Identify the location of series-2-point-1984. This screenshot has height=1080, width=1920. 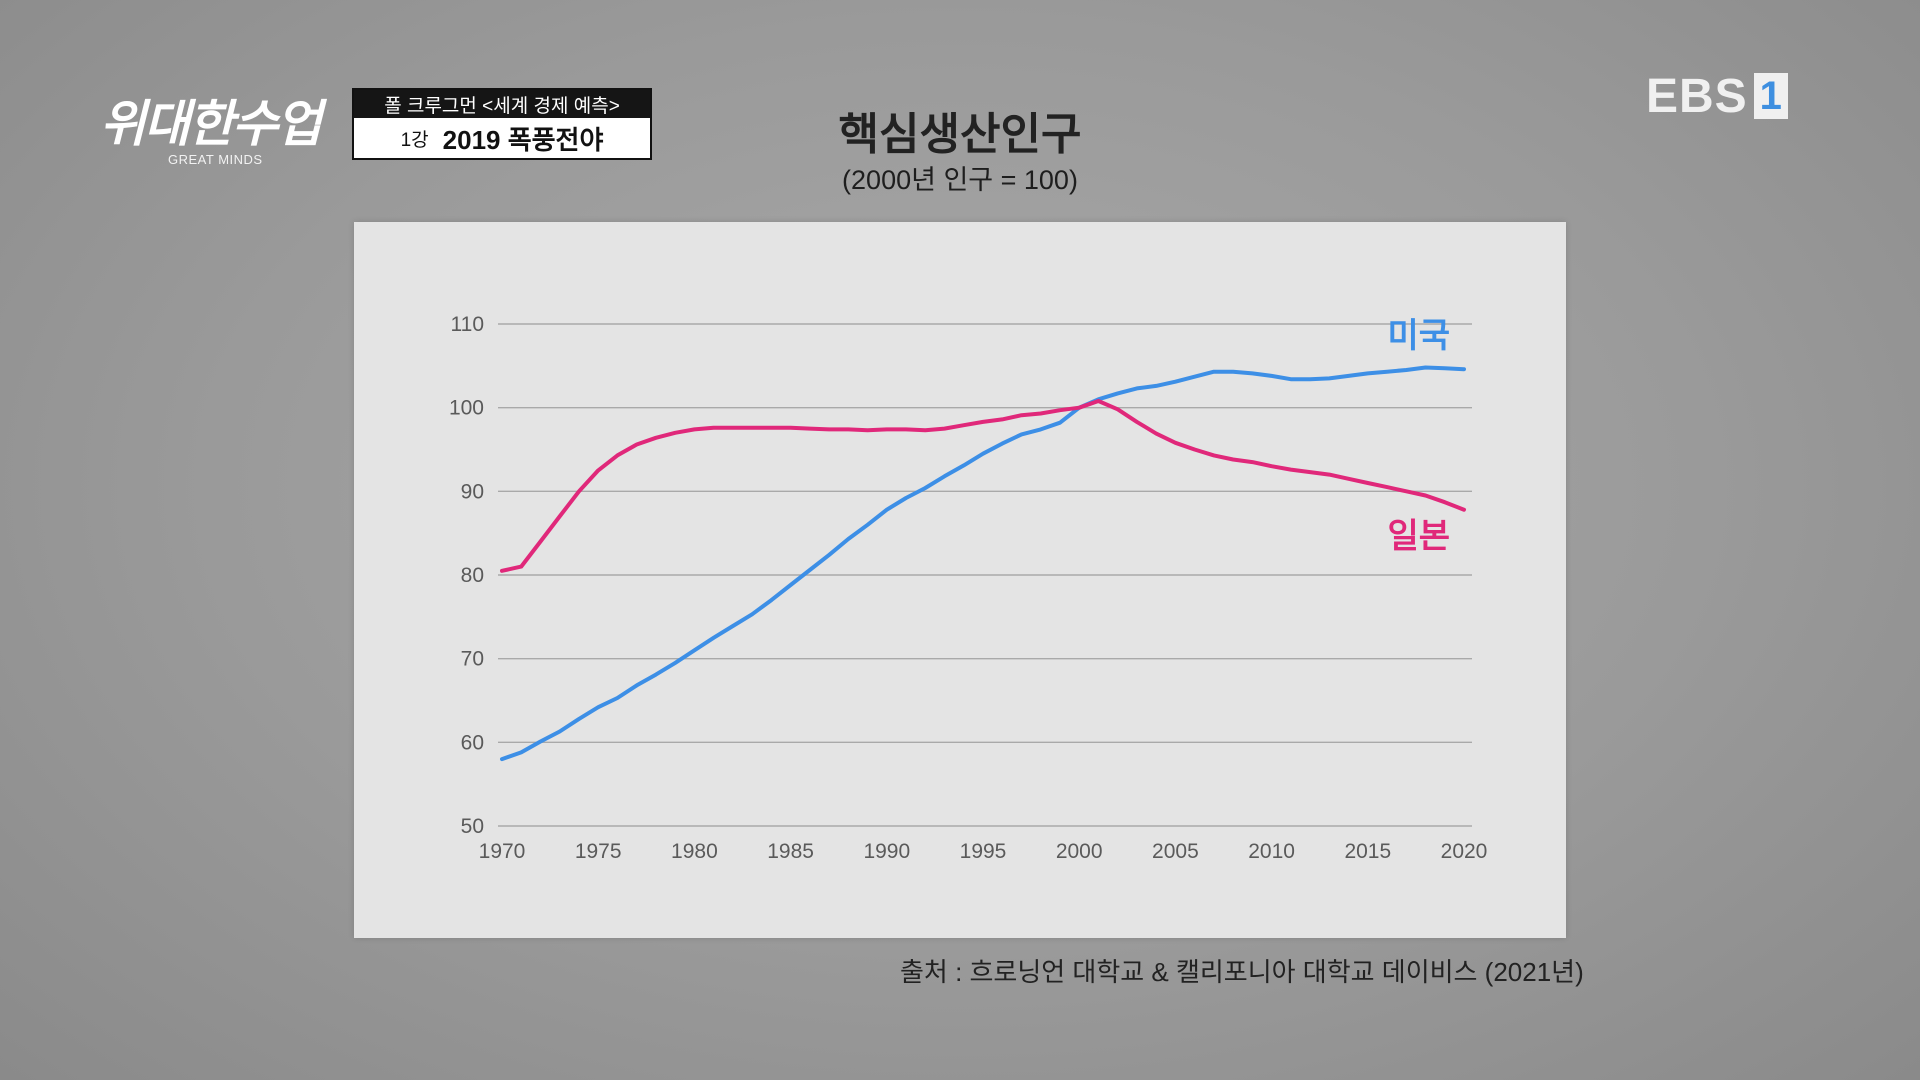
(771, 428).